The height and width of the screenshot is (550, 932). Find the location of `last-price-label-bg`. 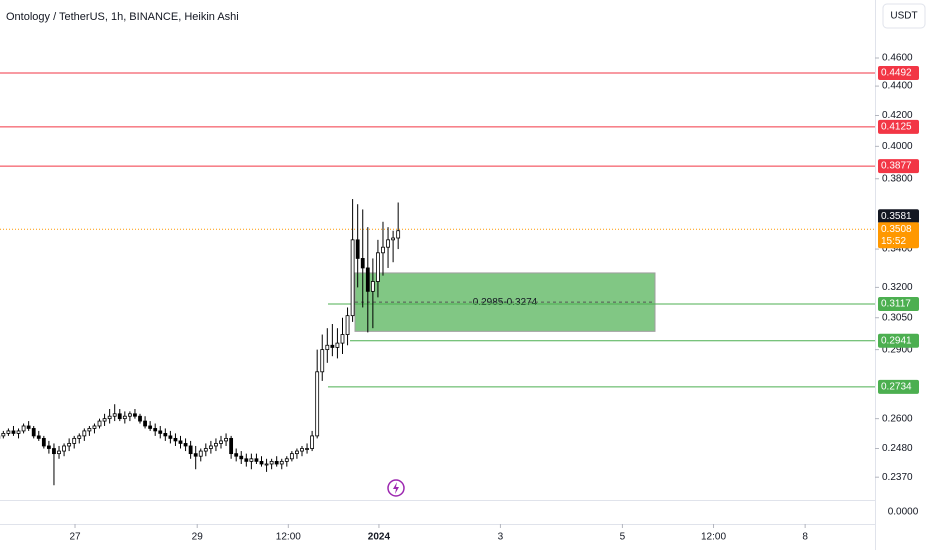

last-price-label-bg is located at coordinates (898, 235).